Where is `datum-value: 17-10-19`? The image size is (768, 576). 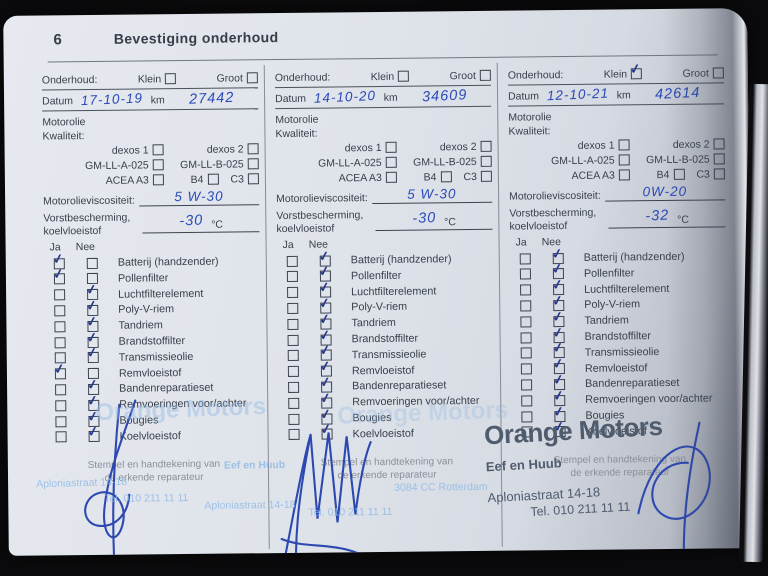 datum-value: 17-10-19 is located at coordinates (112, 99).